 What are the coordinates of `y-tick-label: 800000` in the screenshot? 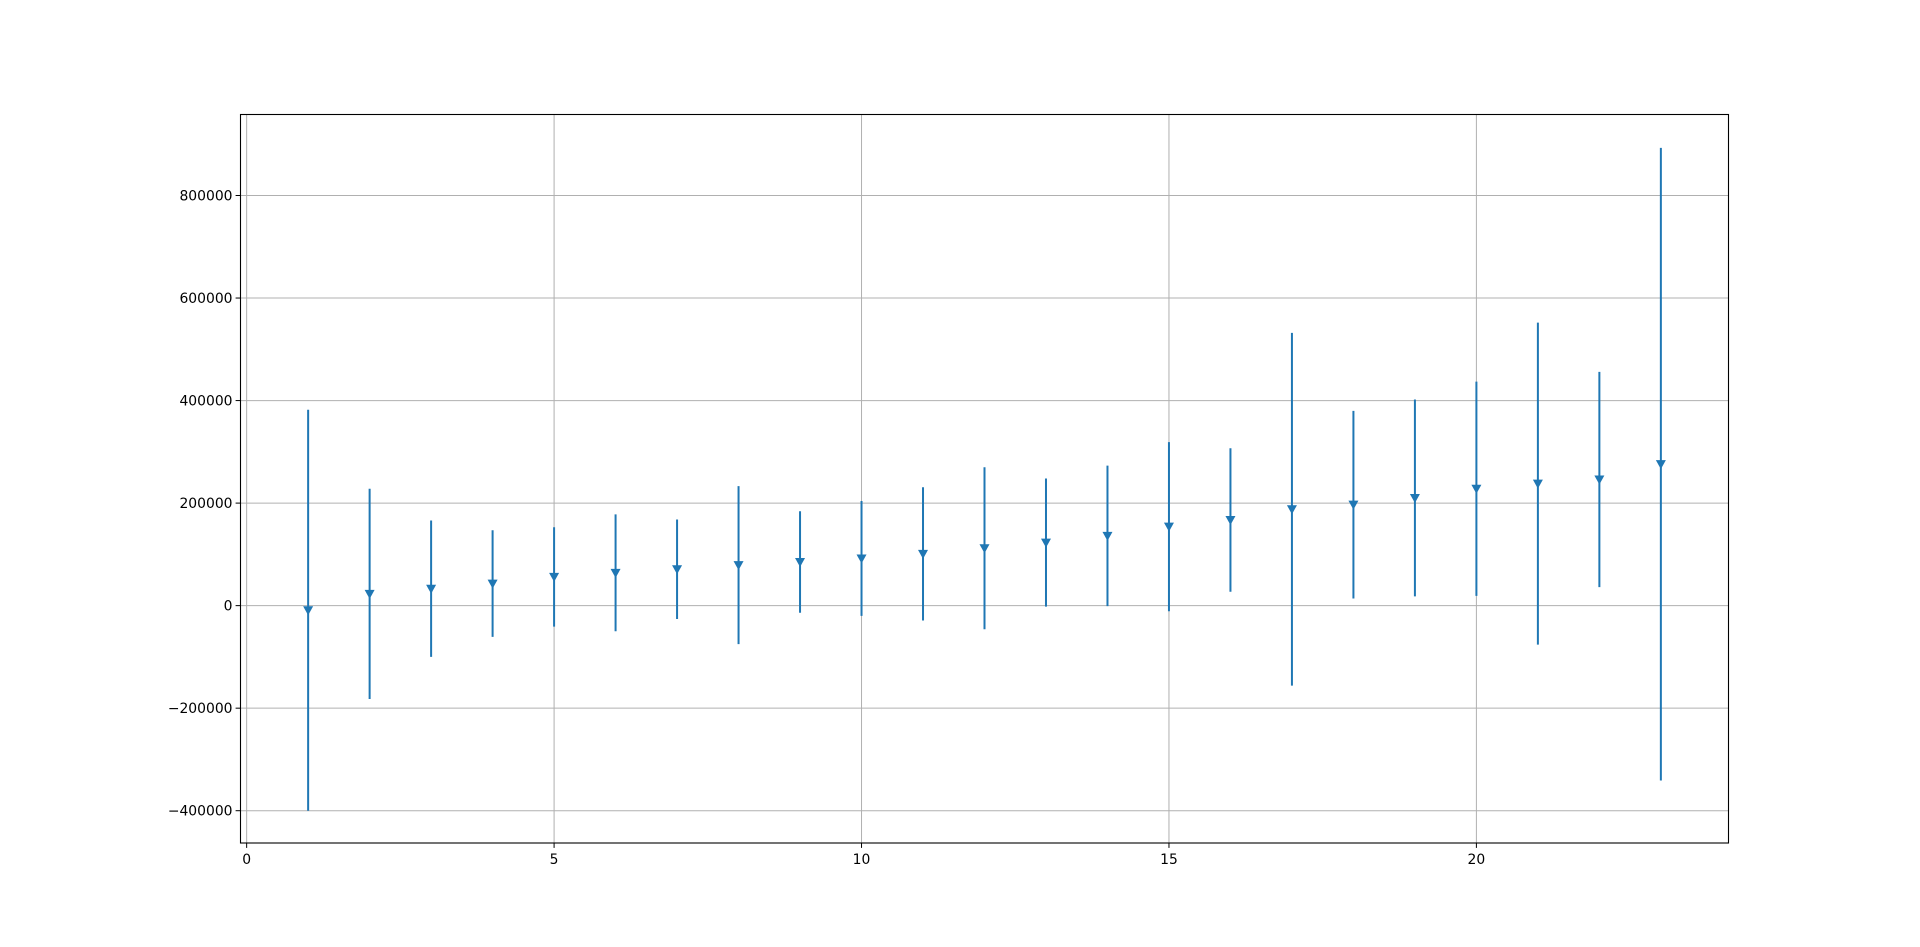 It's located at (205, 197).